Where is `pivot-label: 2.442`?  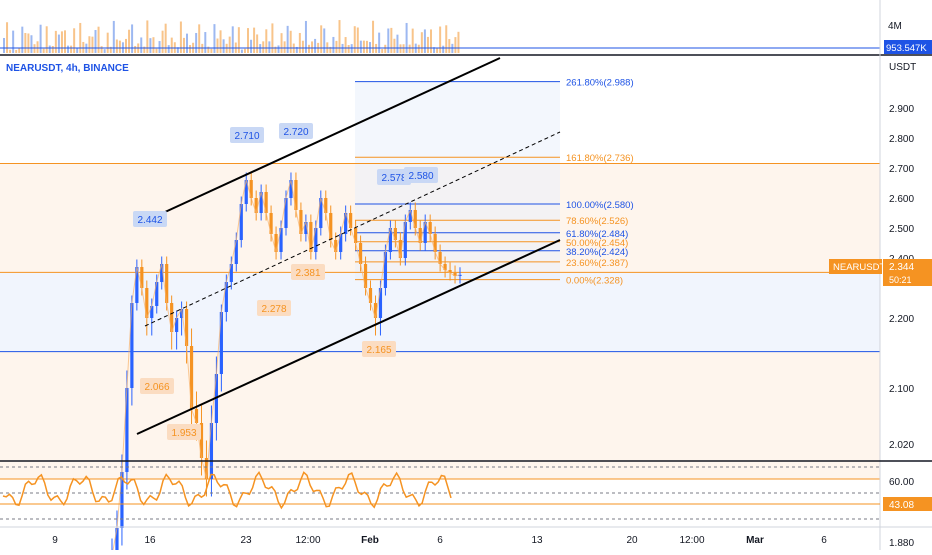 pivot-label: 2.442 is located at coordinates (149, 220).